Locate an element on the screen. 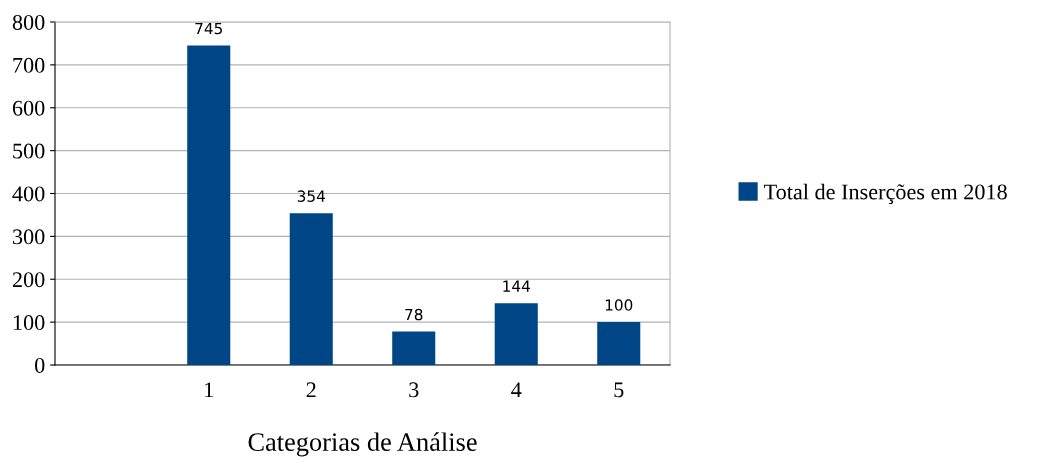  legend-label: Total de Inserções em 2018 is located at coordinates (885, 193).